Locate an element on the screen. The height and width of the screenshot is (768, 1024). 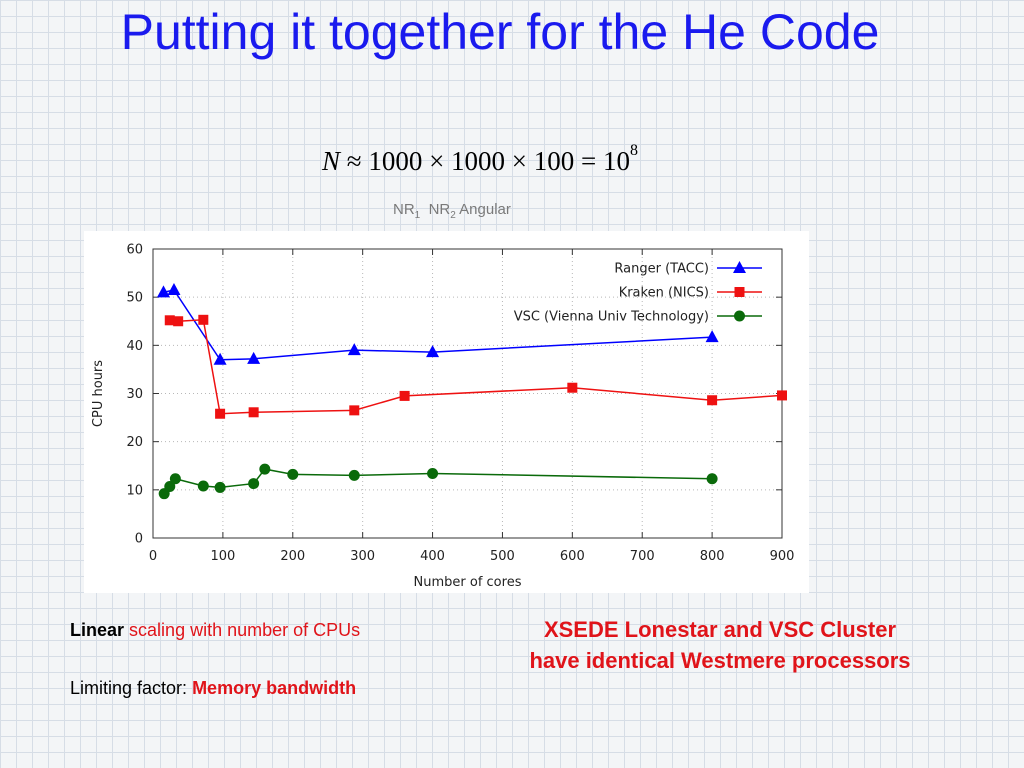
series-line is located at coordinates (476, 367).